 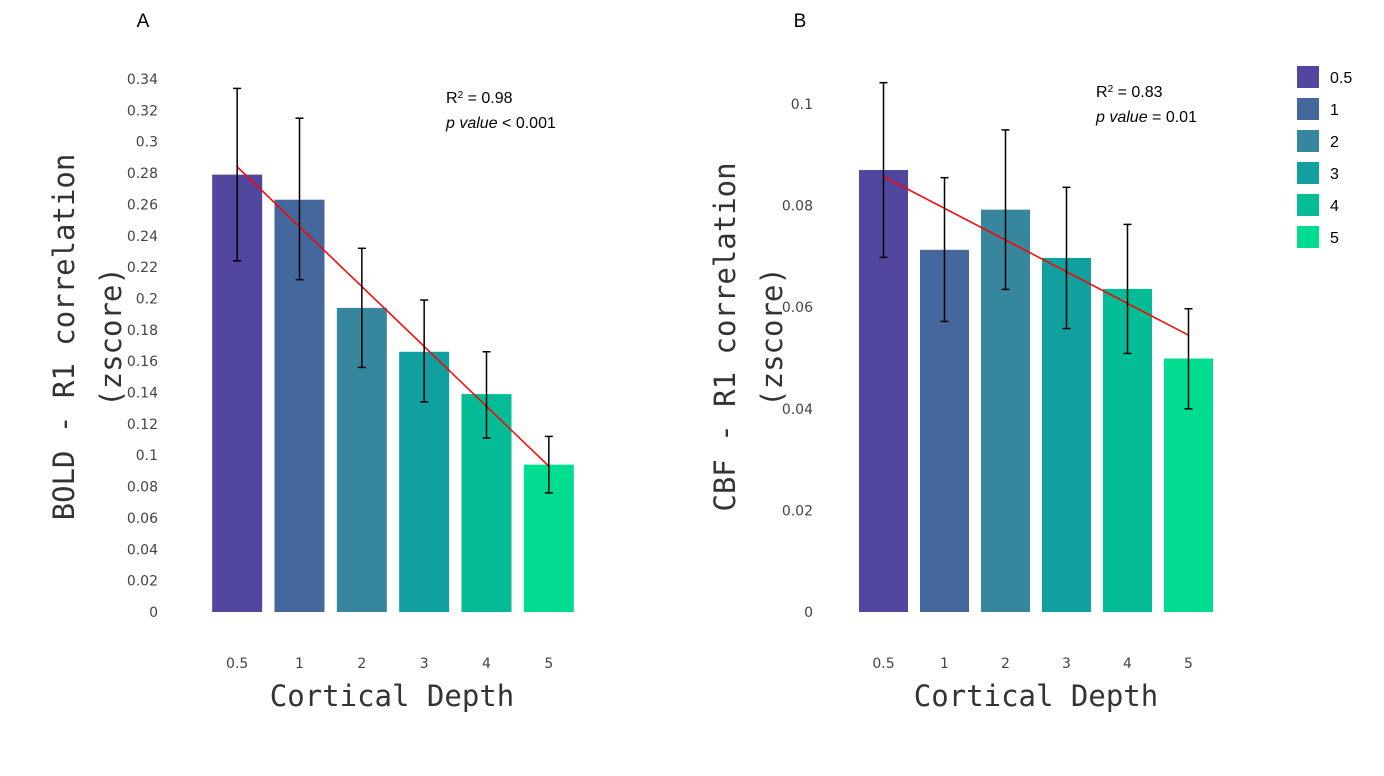 What do you see at coordinates (143, 21) in the screenshot?
I see `panel-label: A` at bounding box center [143, 21].